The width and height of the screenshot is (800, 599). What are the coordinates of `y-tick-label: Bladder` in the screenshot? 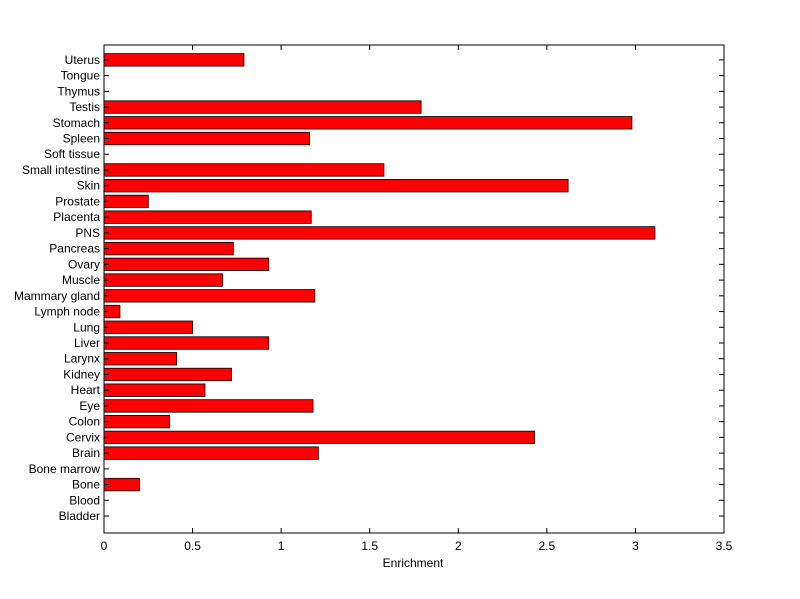 It's located at (79, 516).